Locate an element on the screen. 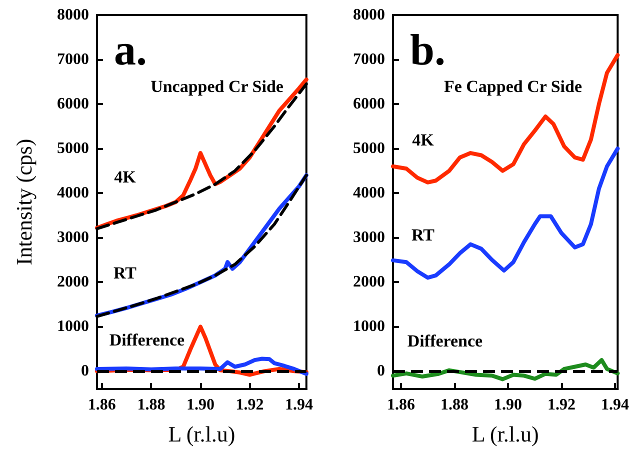 This screenshot has height=450, width=632. chart-title: b. is located at coordinates (428, 50).